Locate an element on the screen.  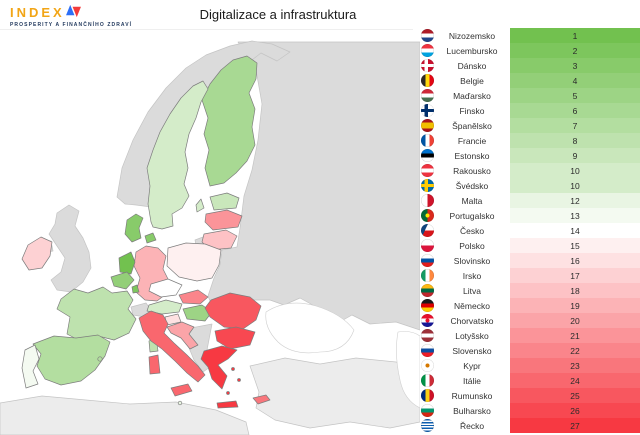
index-logo: INDEX PROSPERITY A FINANČNÍHO ZDRAVÍ is located at coordinates (71, 16).